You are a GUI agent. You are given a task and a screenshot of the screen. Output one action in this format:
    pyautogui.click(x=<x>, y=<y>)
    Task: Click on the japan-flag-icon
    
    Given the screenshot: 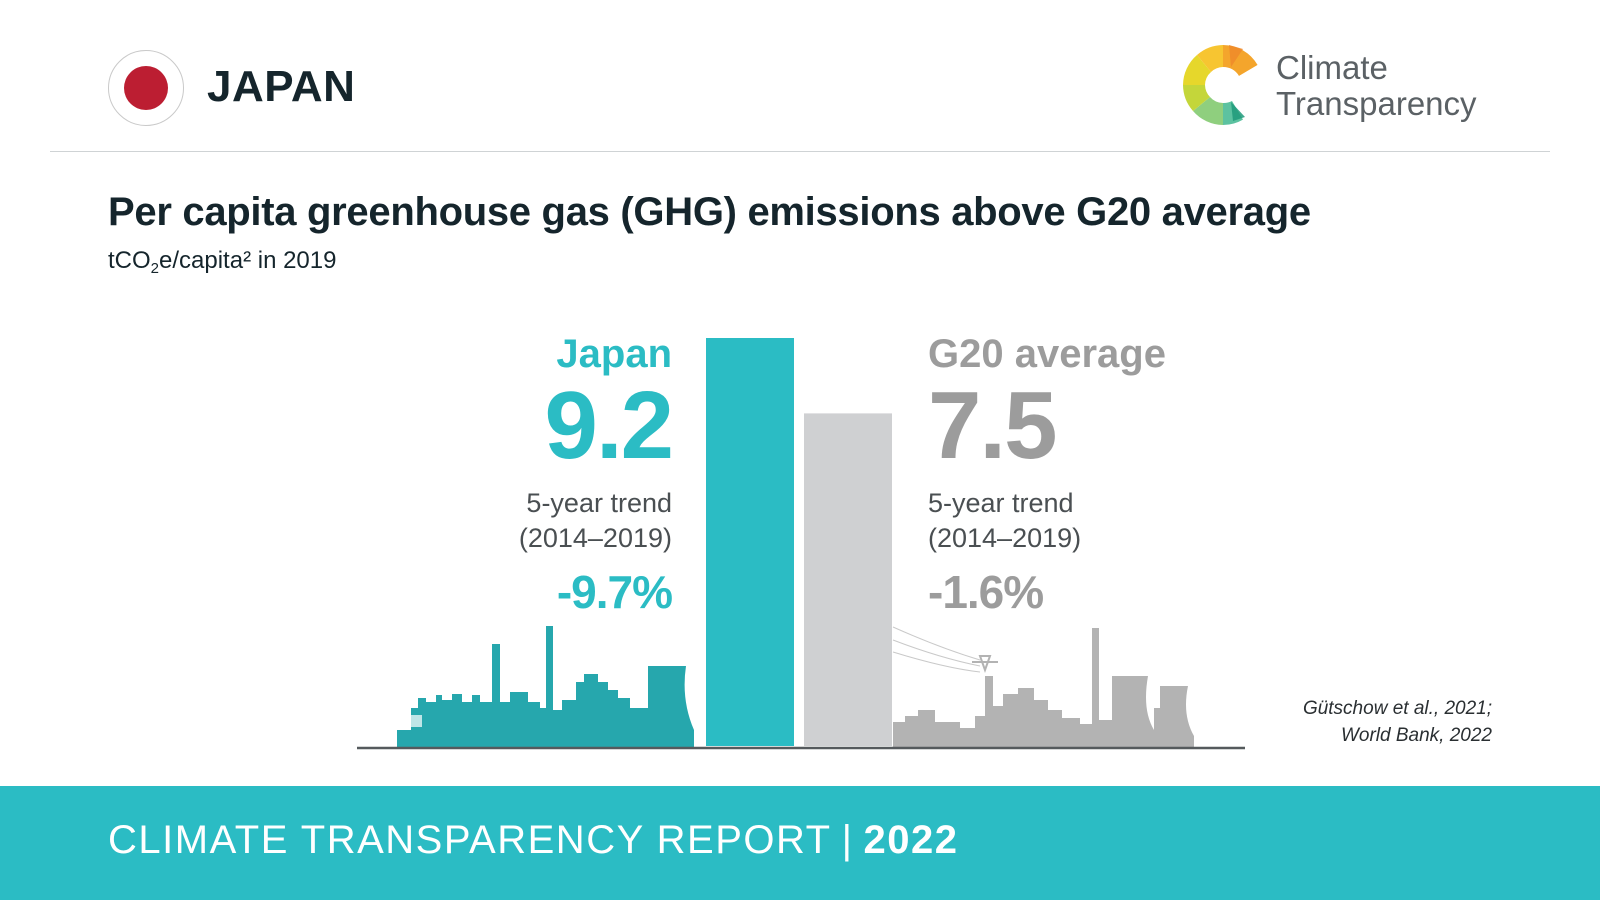 What is the action you would take?
    pyautogui.click(x=146, y=88)
    